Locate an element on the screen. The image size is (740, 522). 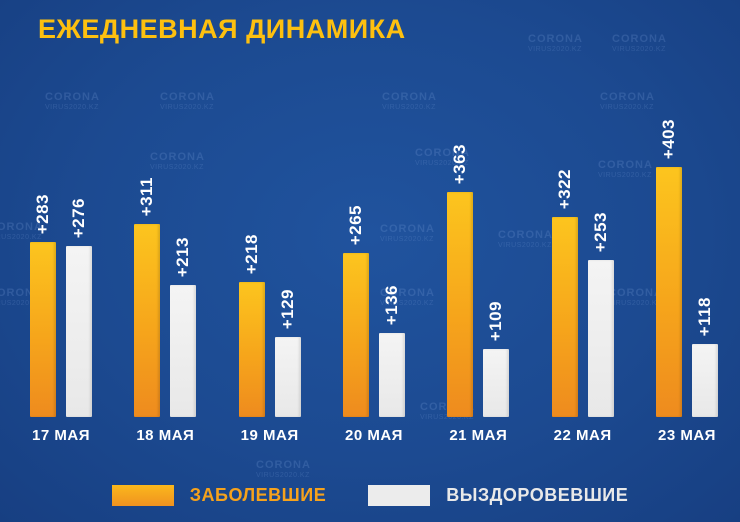
legend: ЗАБОЛЕВШИЕ ВЫЗДОРОВЕВШИЕ is located at coordinates (370, 495).